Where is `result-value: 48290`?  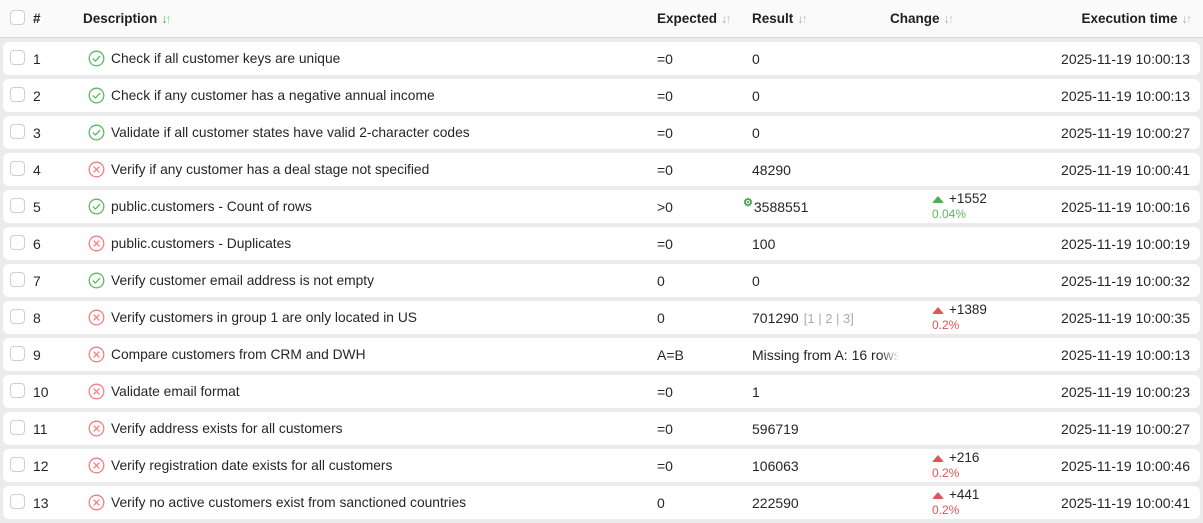
result-value: 48290 is located at coordinates (771, 169).